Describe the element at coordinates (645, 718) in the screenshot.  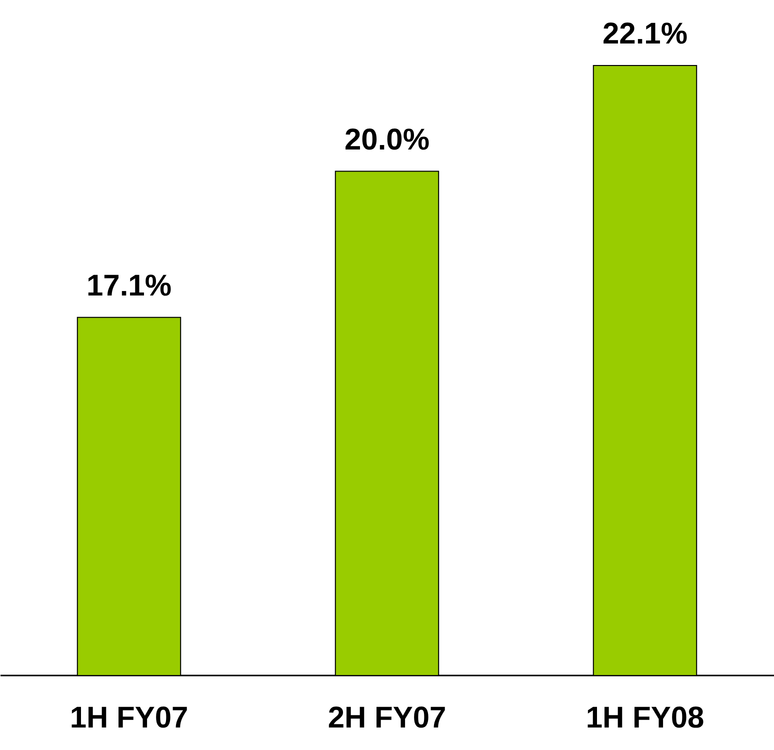
I see `x-tick-label: 1H FY08` at that location.